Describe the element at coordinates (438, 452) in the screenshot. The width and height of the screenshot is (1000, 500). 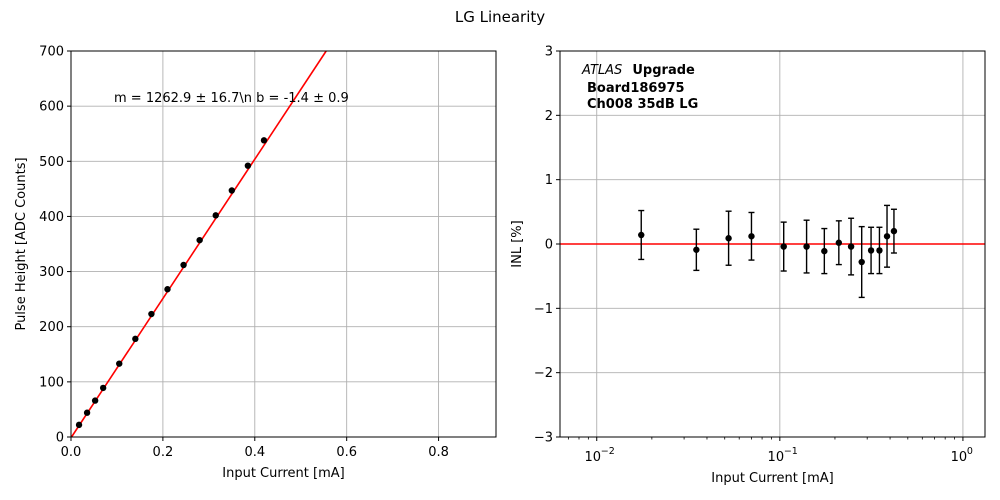
I see `left-x-tick-label: 0.8` at that location.